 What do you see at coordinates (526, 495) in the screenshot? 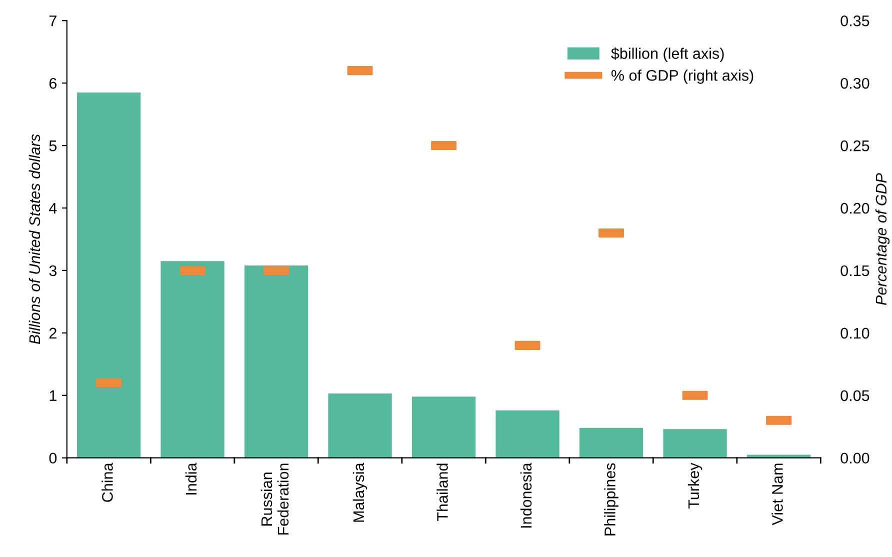
I see `x-tick-label: Indonesia` at bounding box center [526, 495].